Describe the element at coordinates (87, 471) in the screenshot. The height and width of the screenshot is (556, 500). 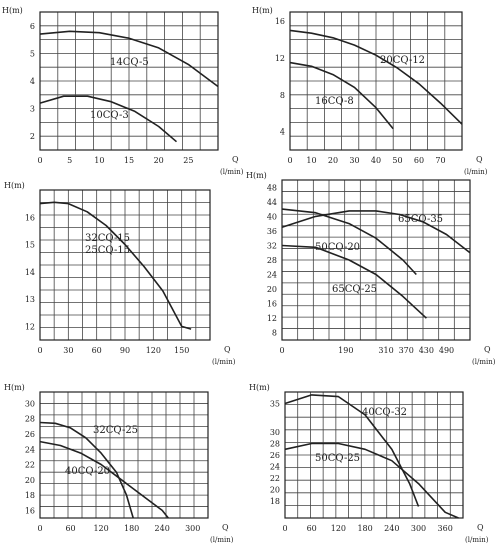
I see `series-label: 40CQ-20` at that location.